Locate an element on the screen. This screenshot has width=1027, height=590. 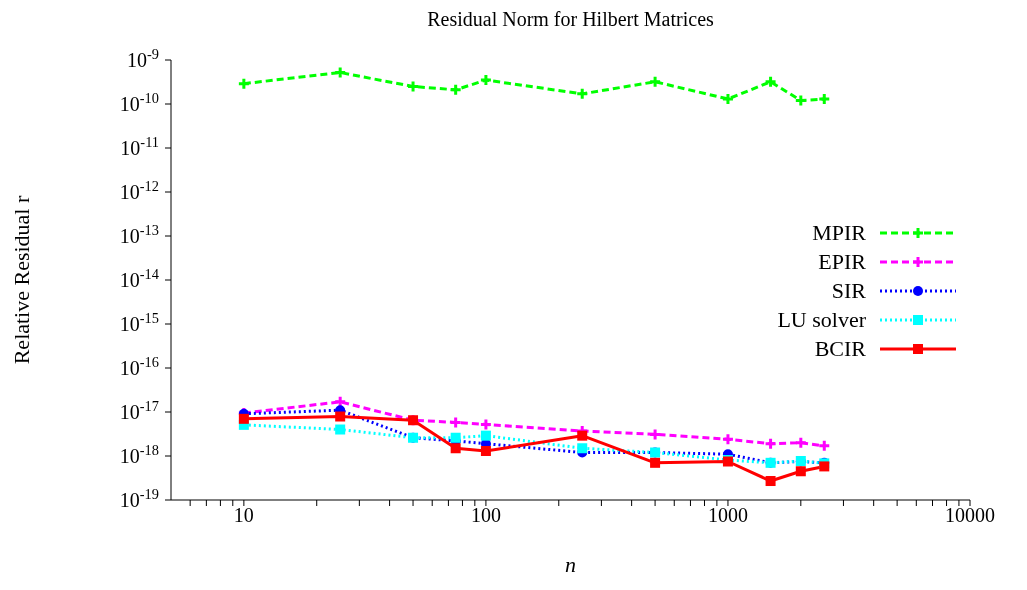
x-axis-title: n is located at coordinates (570, 564).